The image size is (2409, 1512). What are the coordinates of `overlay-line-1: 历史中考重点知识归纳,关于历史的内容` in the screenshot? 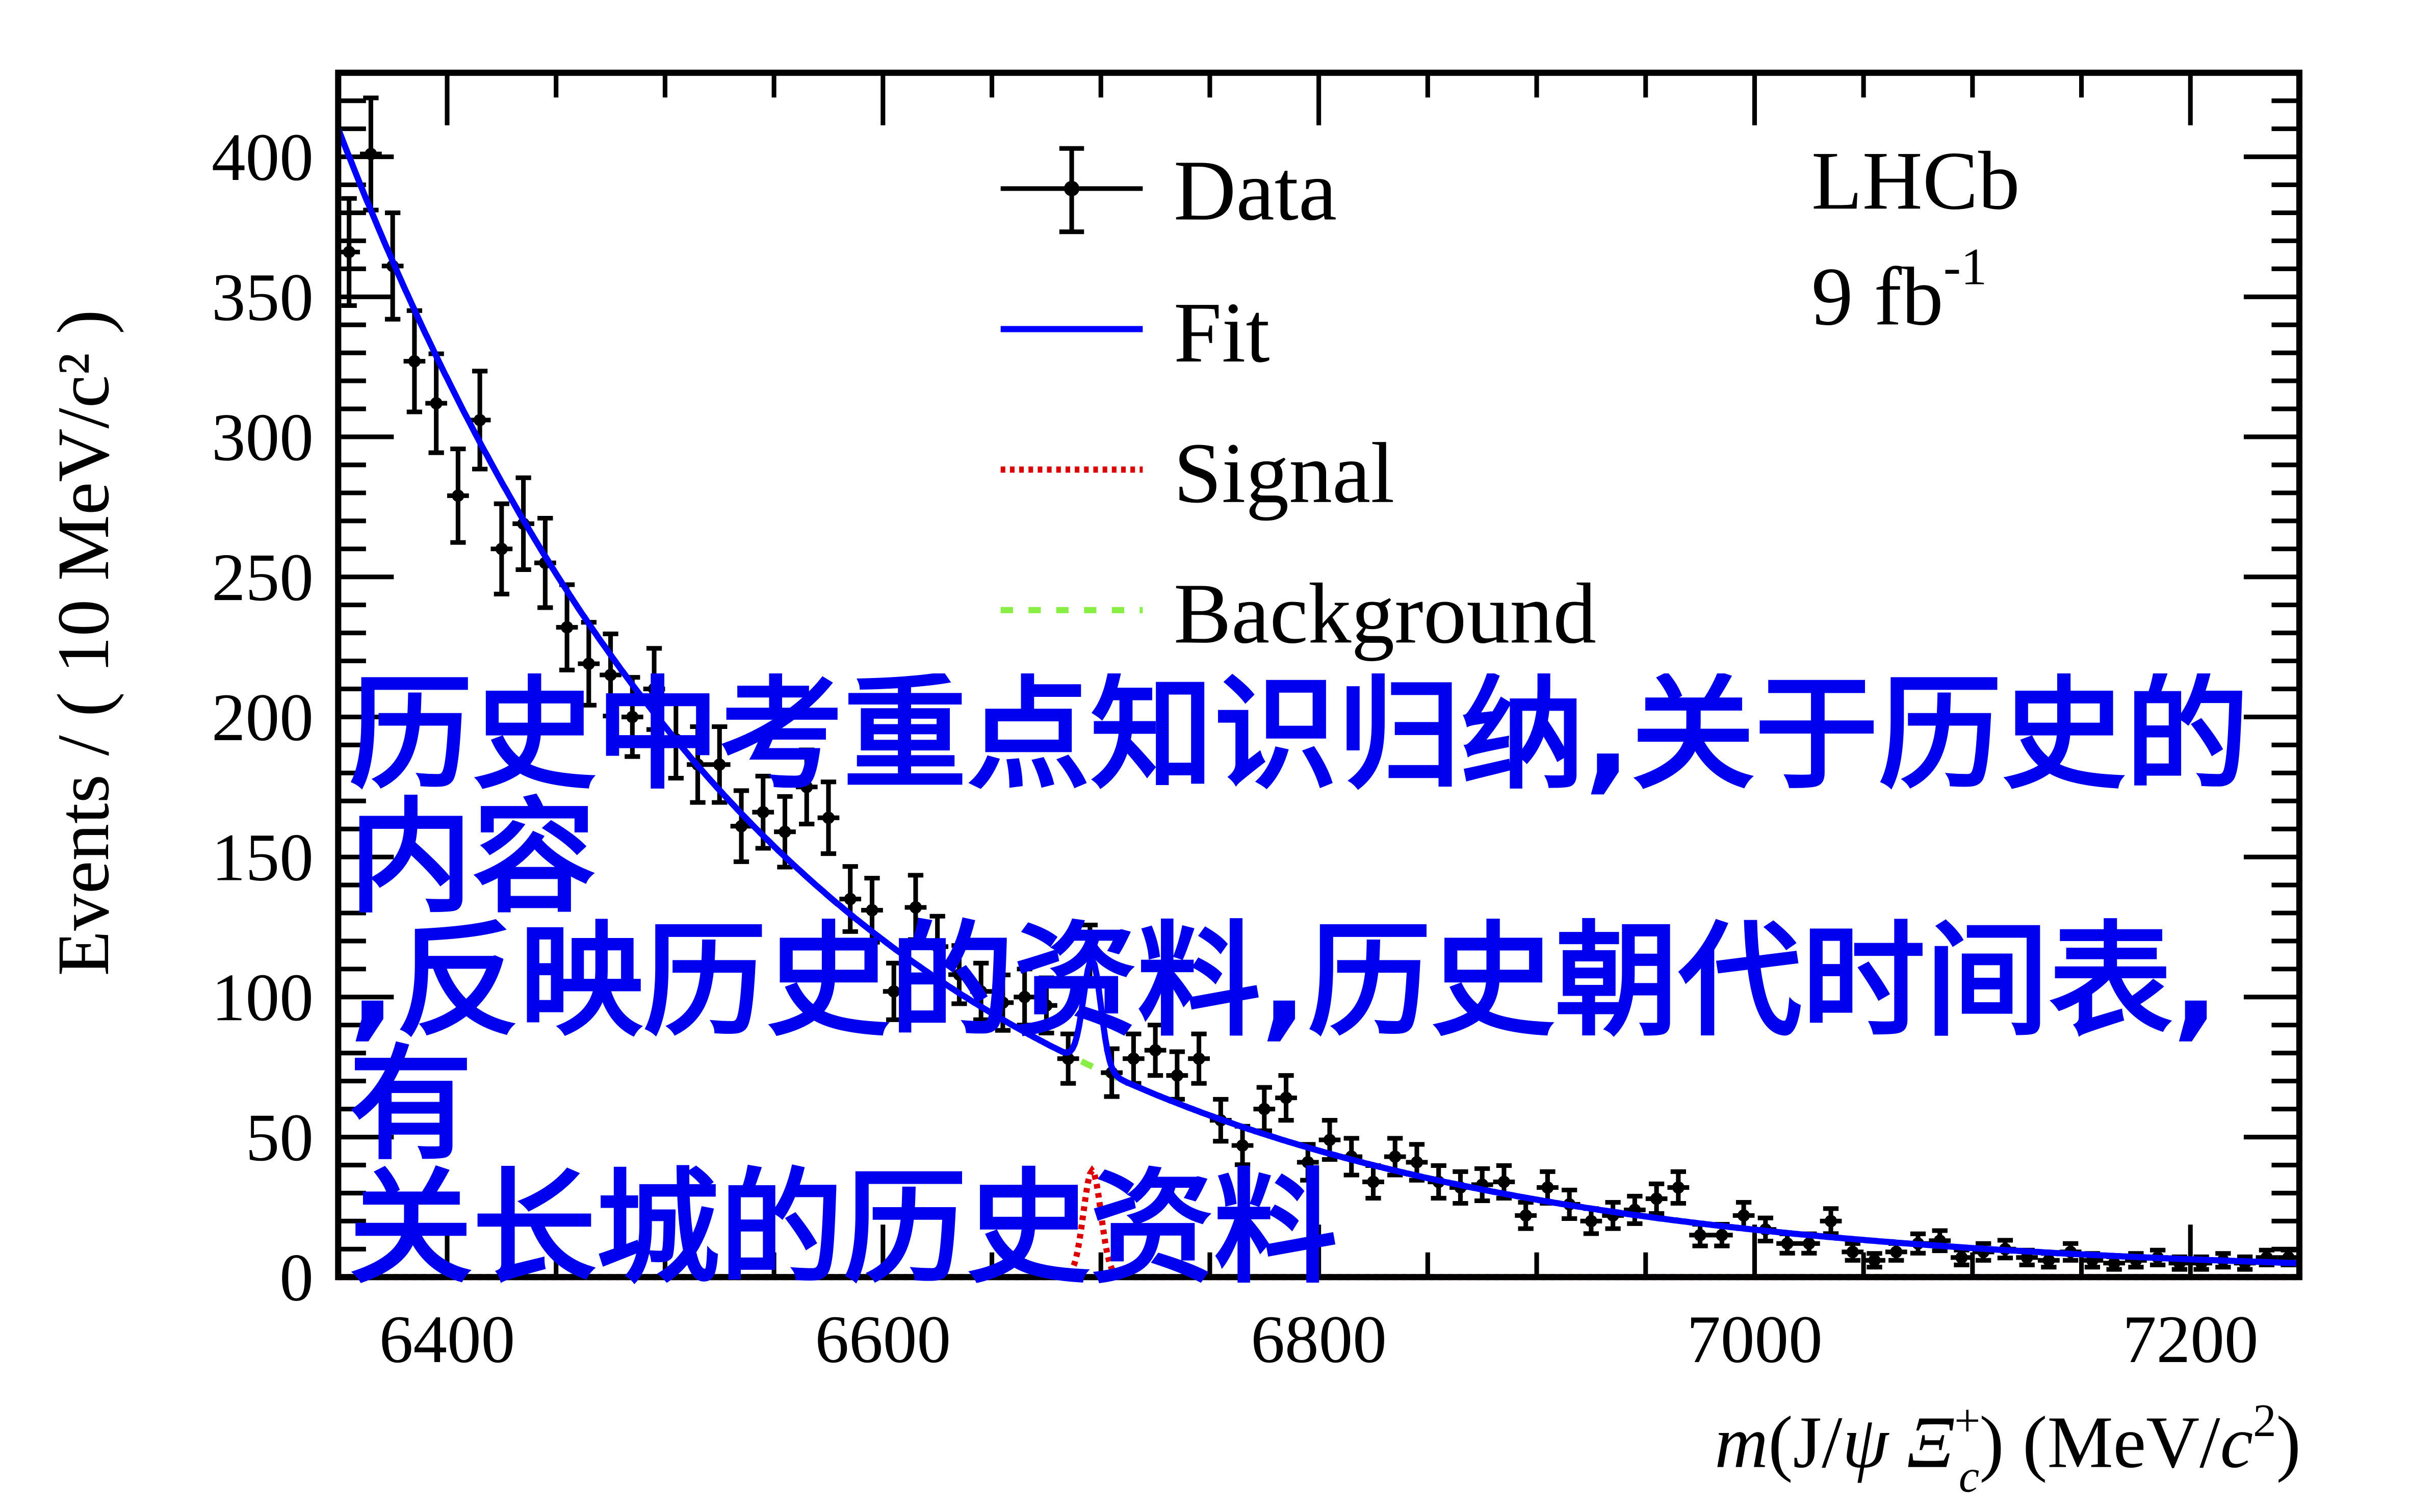 It's located at (1299, 801).